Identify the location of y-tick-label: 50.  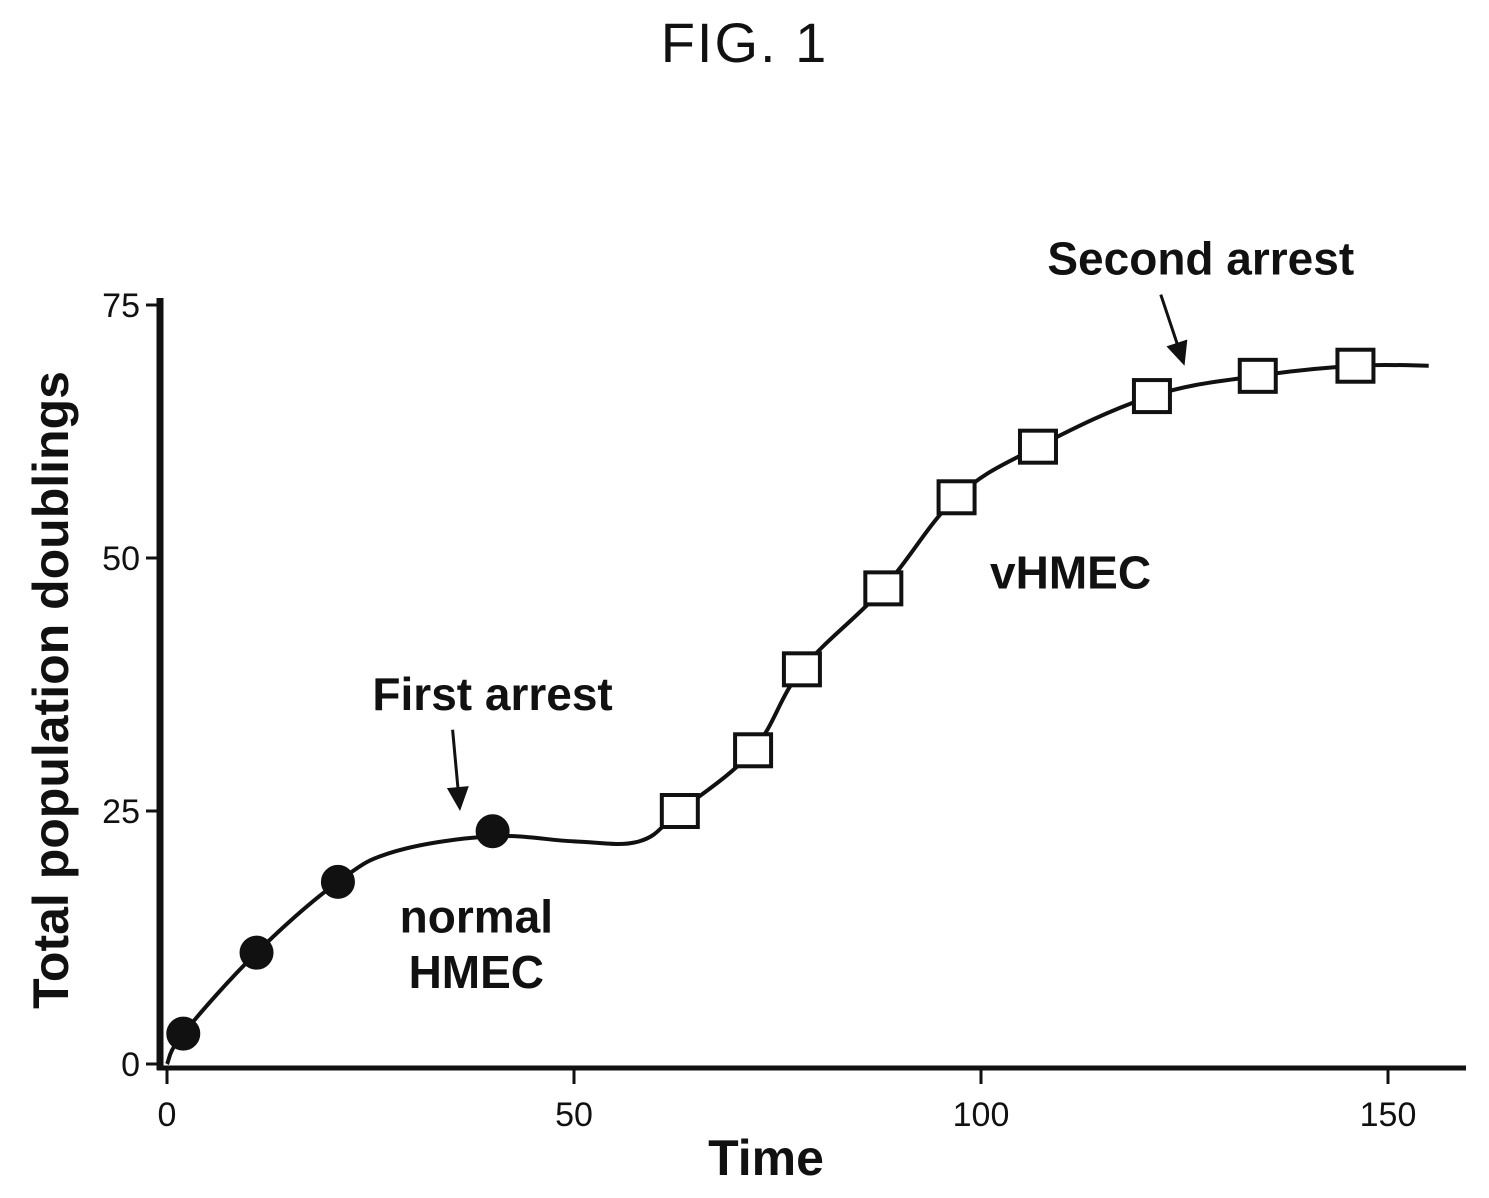
(121, 559).